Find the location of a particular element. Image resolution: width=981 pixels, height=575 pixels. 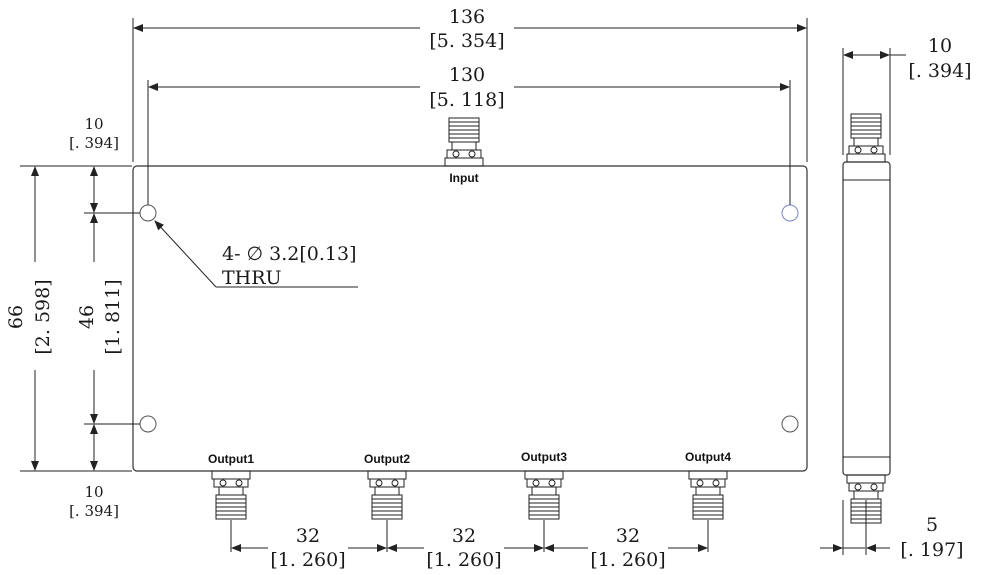

output2-connector is located at coordinates (387, 495).